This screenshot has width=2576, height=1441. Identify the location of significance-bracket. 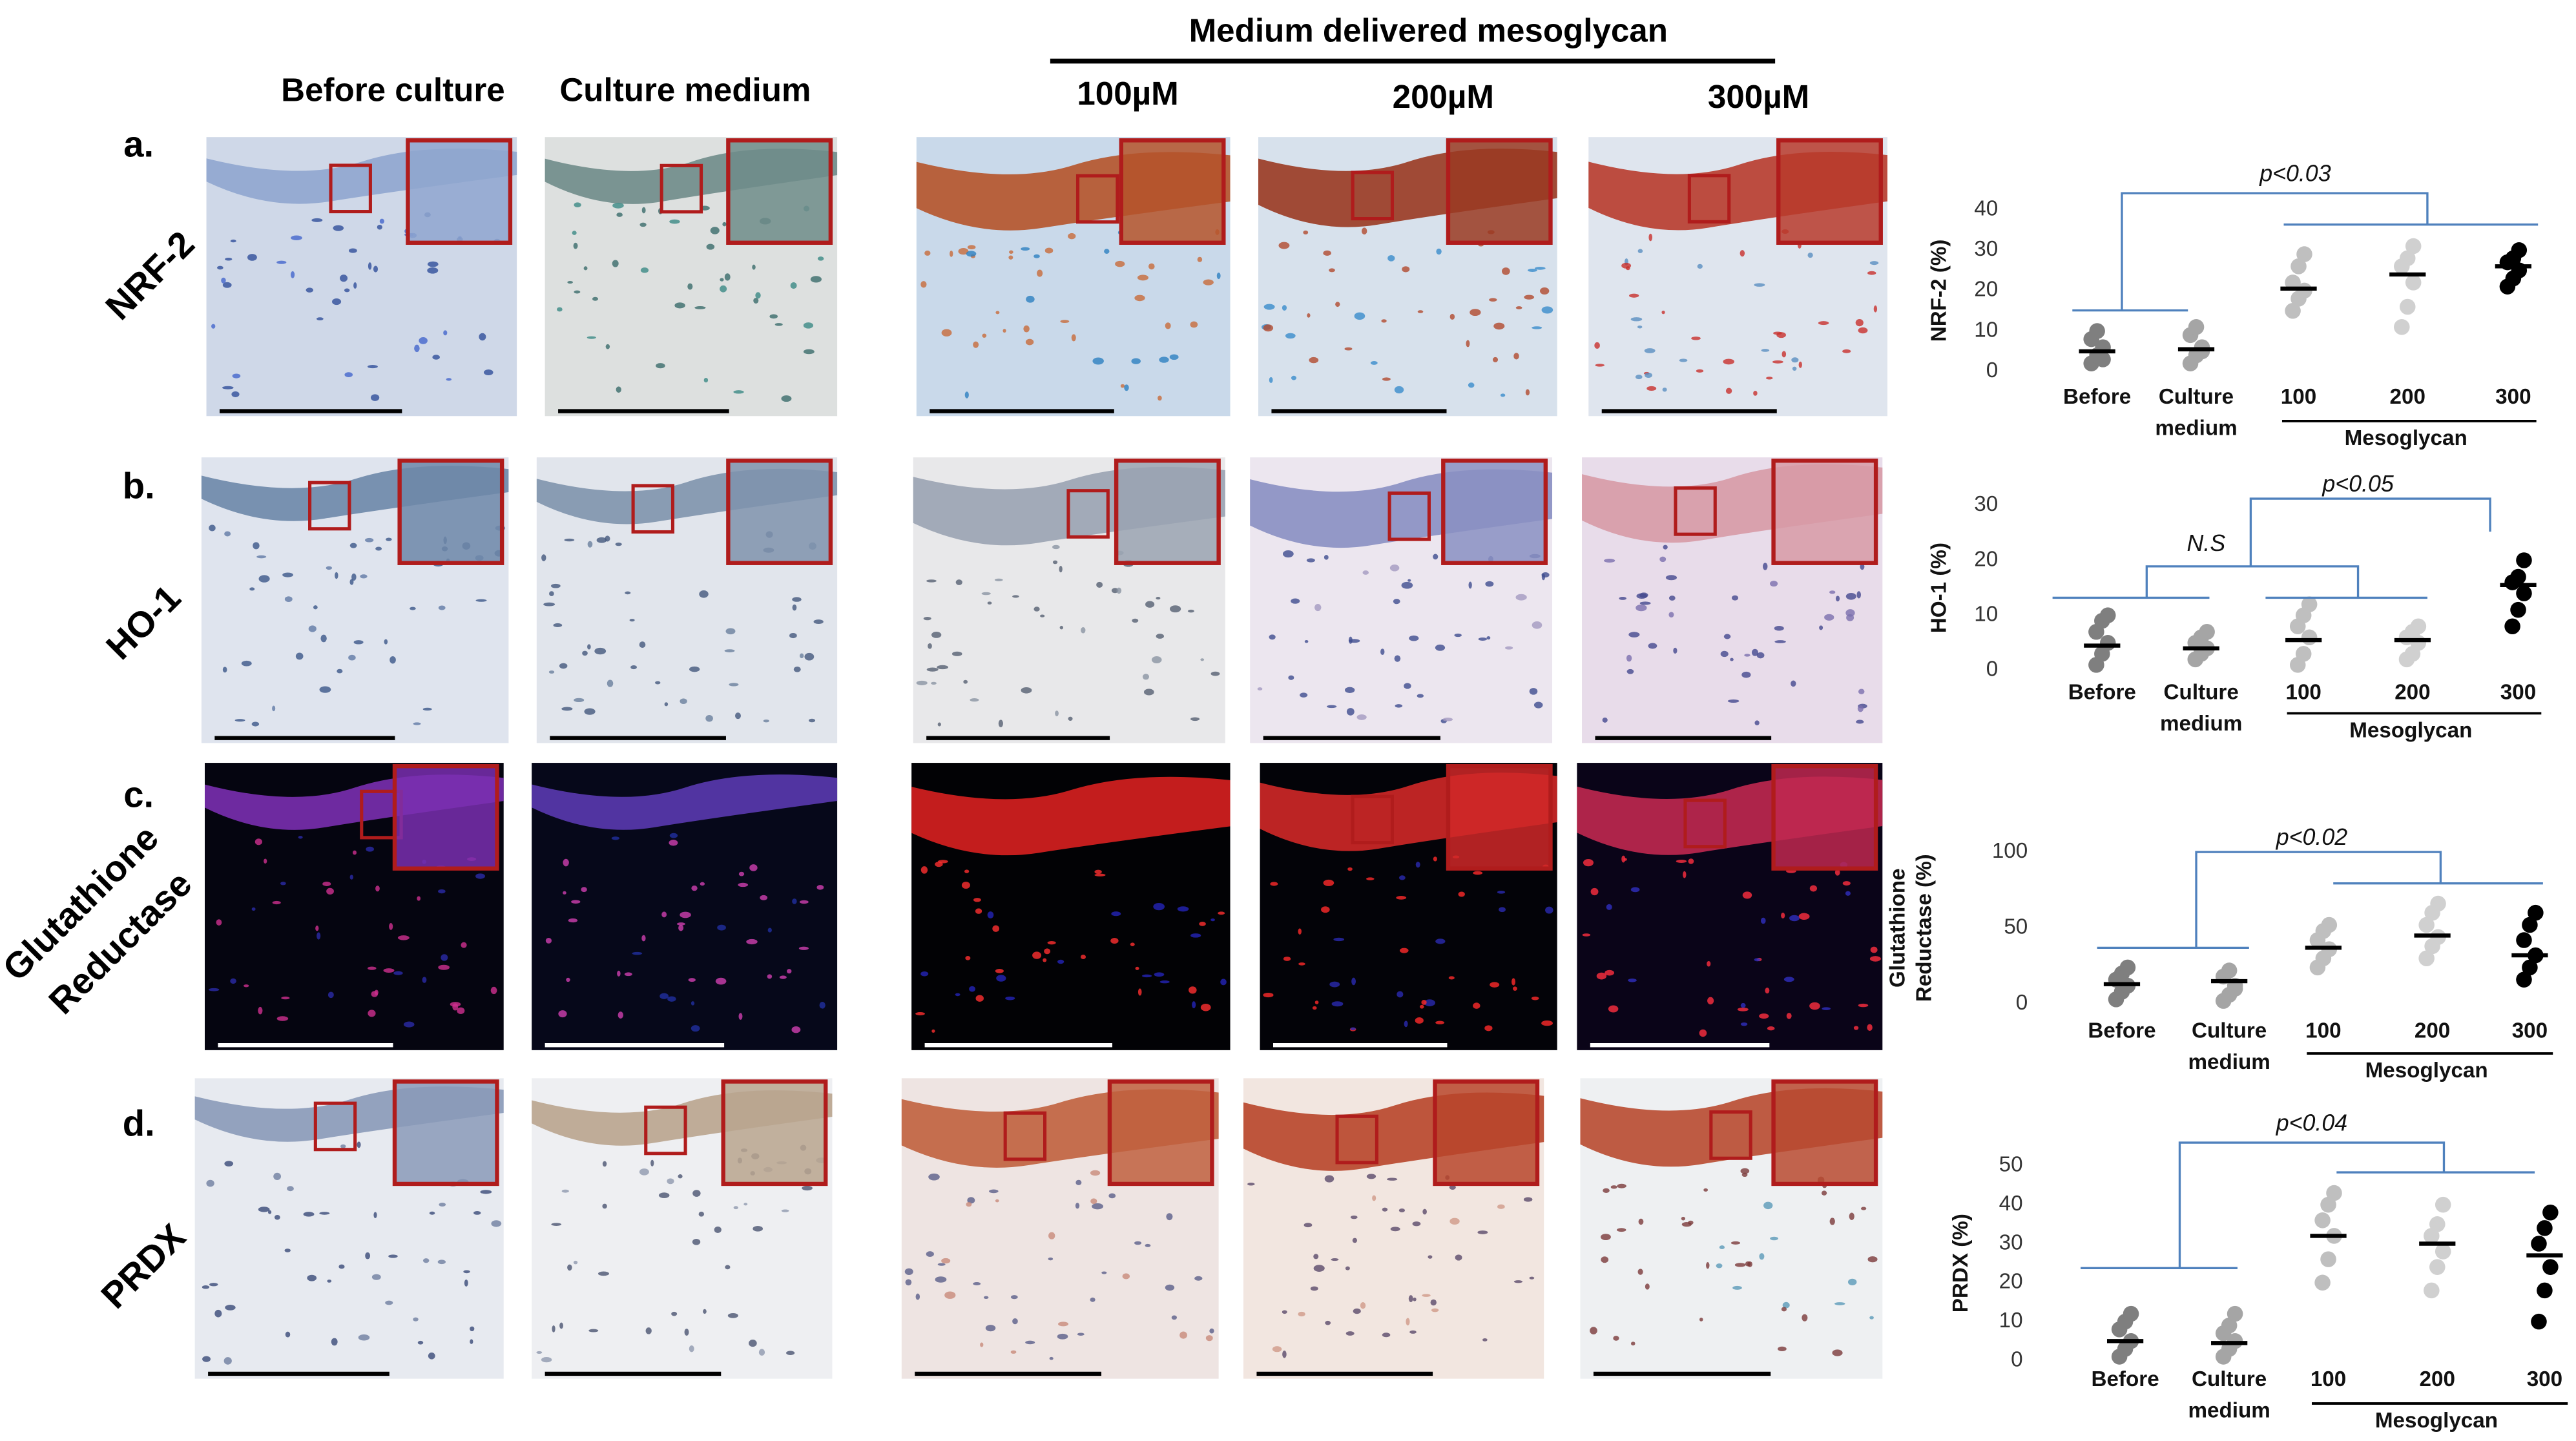
(2275, 251).